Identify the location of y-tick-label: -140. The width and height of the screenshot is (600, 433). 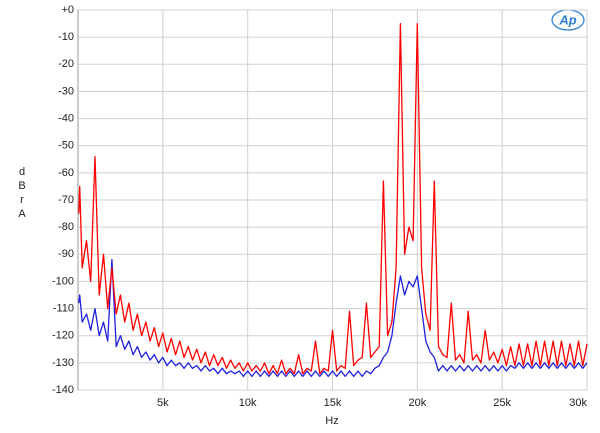
(63, 390).